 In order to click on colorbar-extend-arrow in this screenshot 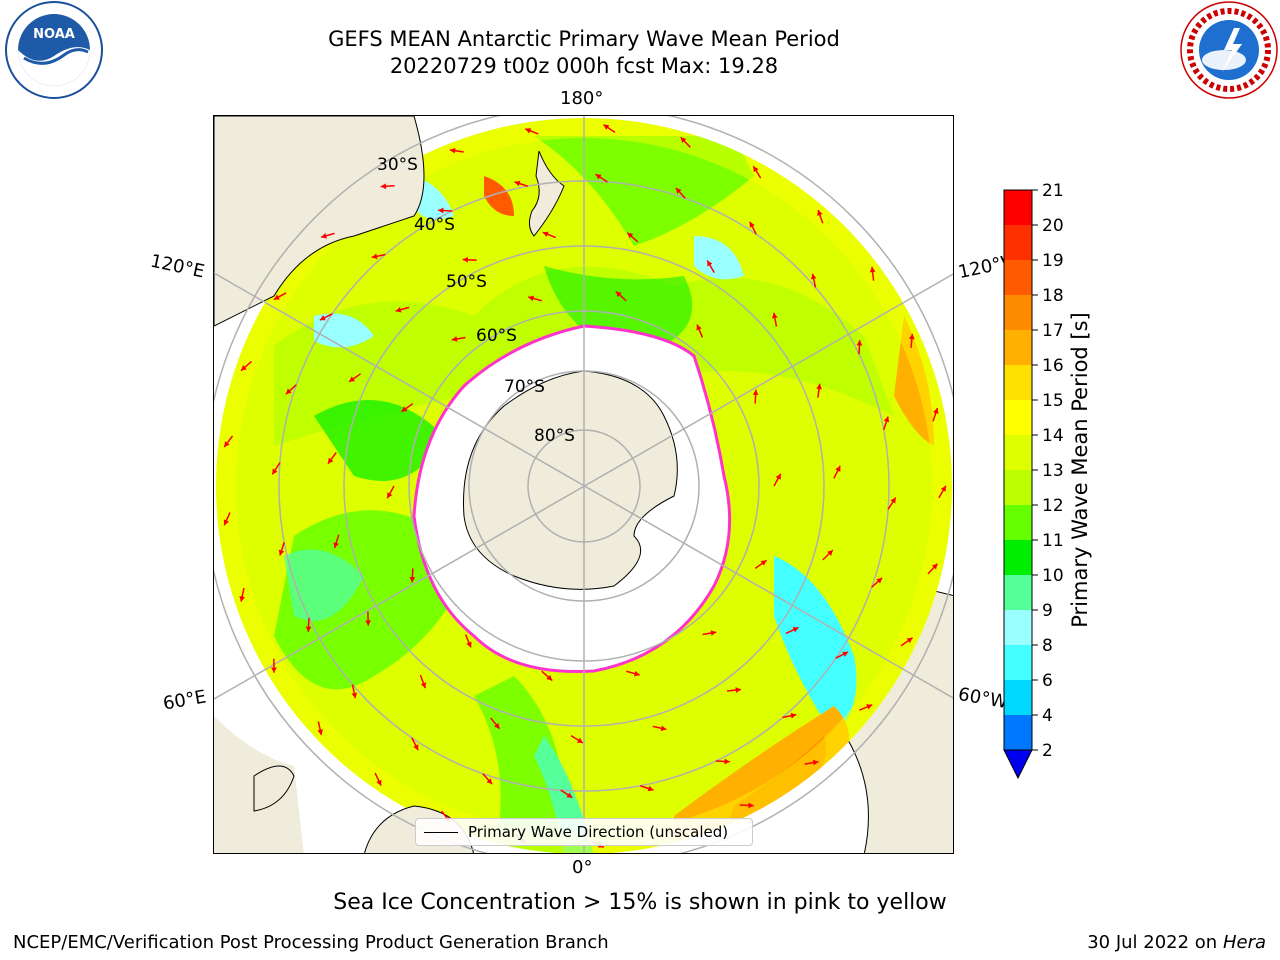, I will do `click(1018, 764)`.